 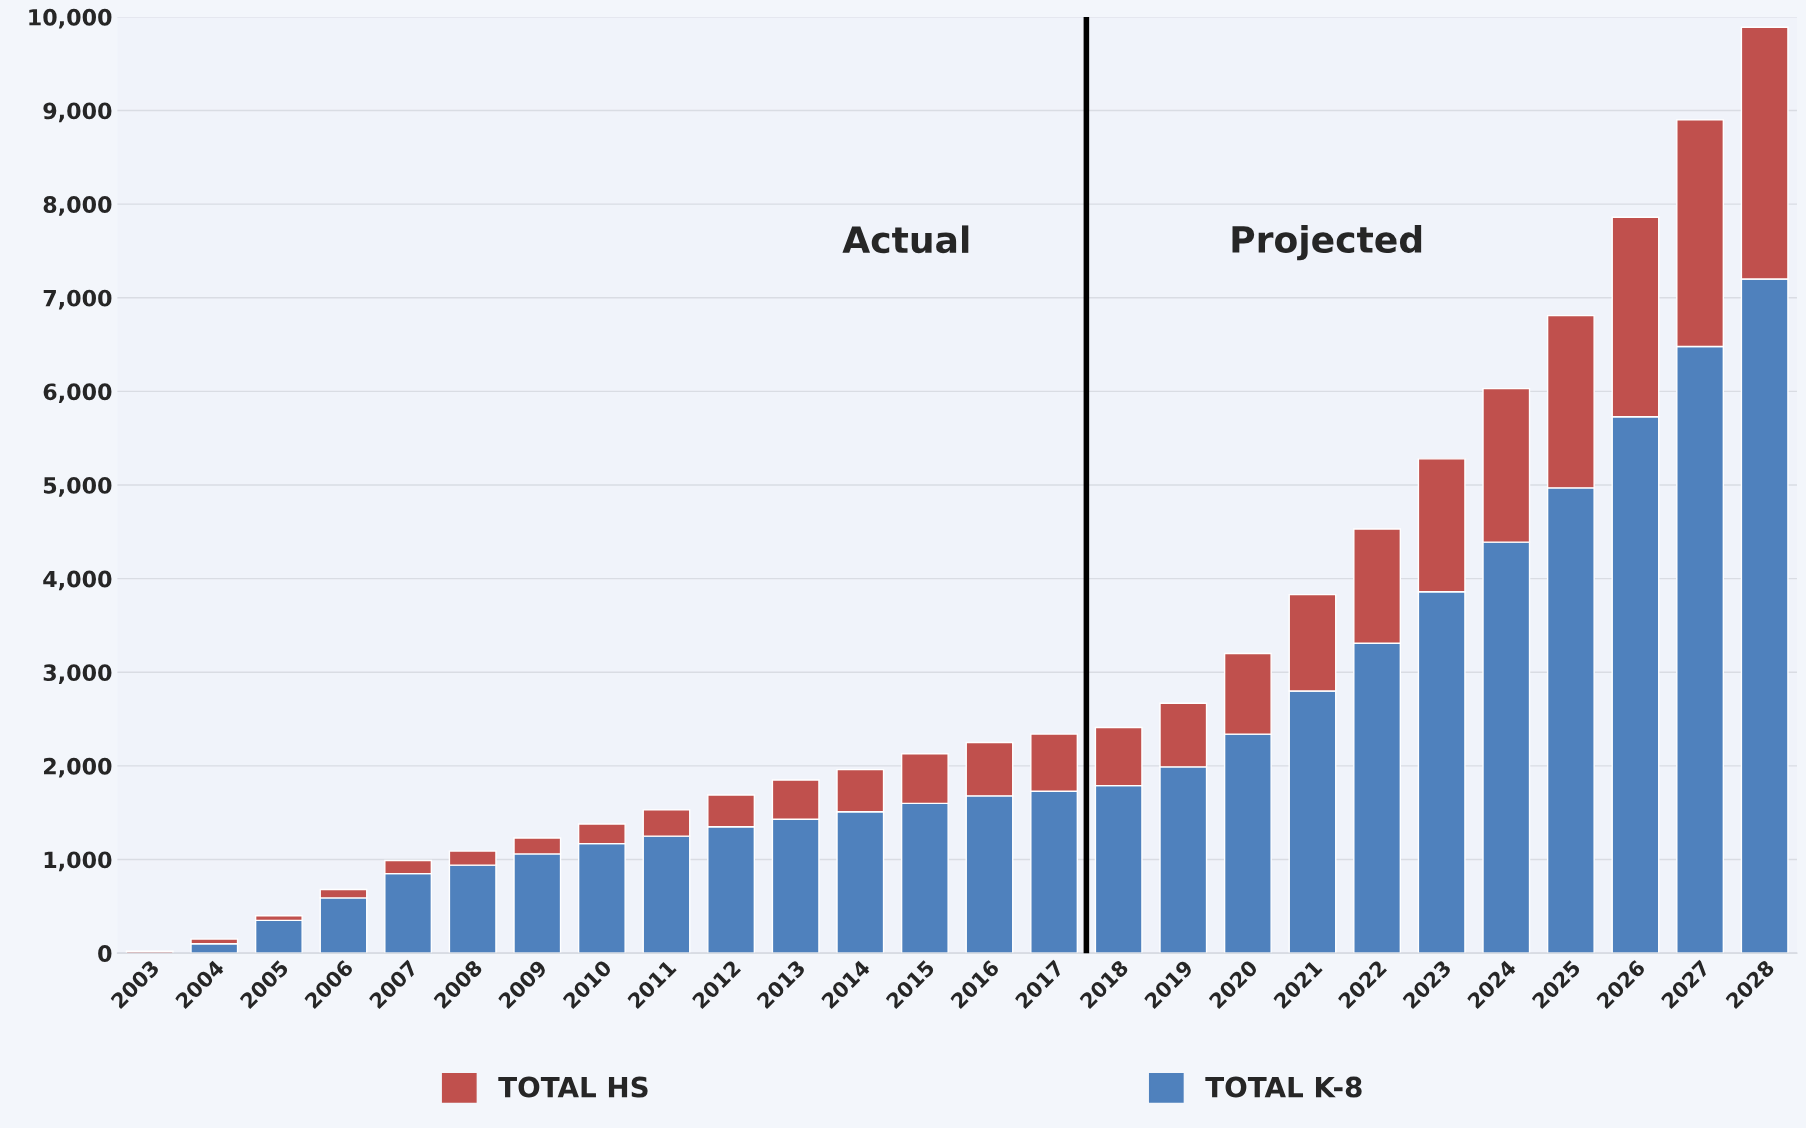 I want to click on y-tick-label: 1,000, so click(x=78, y=861).